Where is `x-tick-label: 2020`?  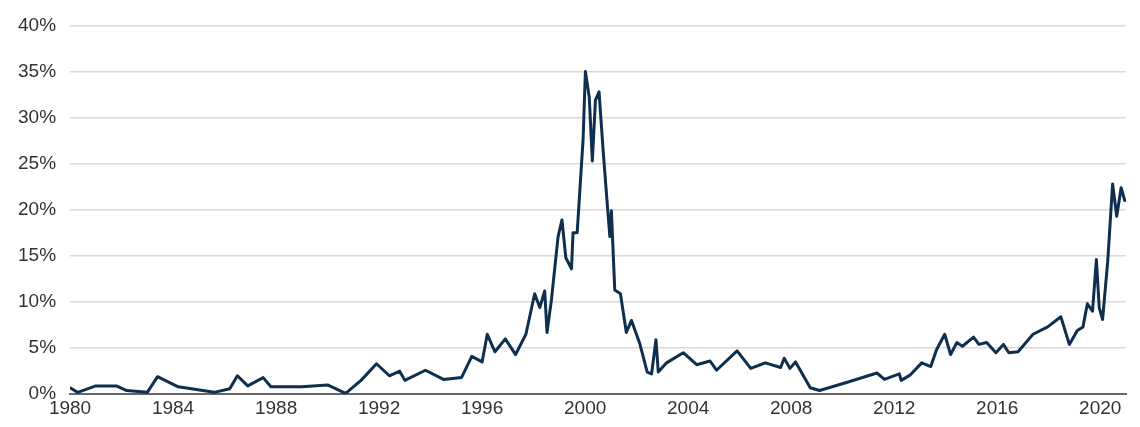 x-tick-label: 2020 is located at coordinates (1100, 407).